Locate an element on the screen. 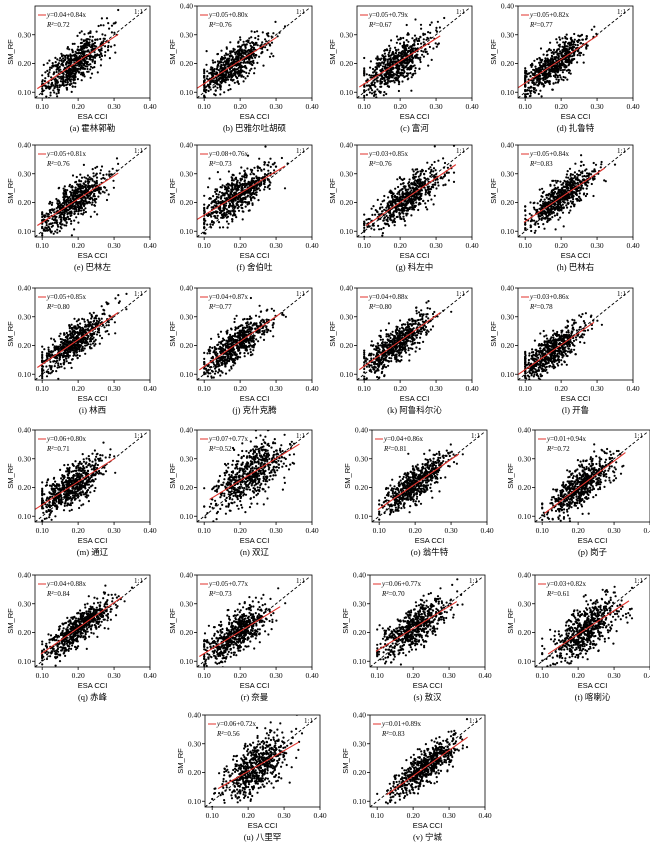 The height and width of the screenshot is (865, 650). x-tick-label: 0.20 is located at coordinates (240, 106).